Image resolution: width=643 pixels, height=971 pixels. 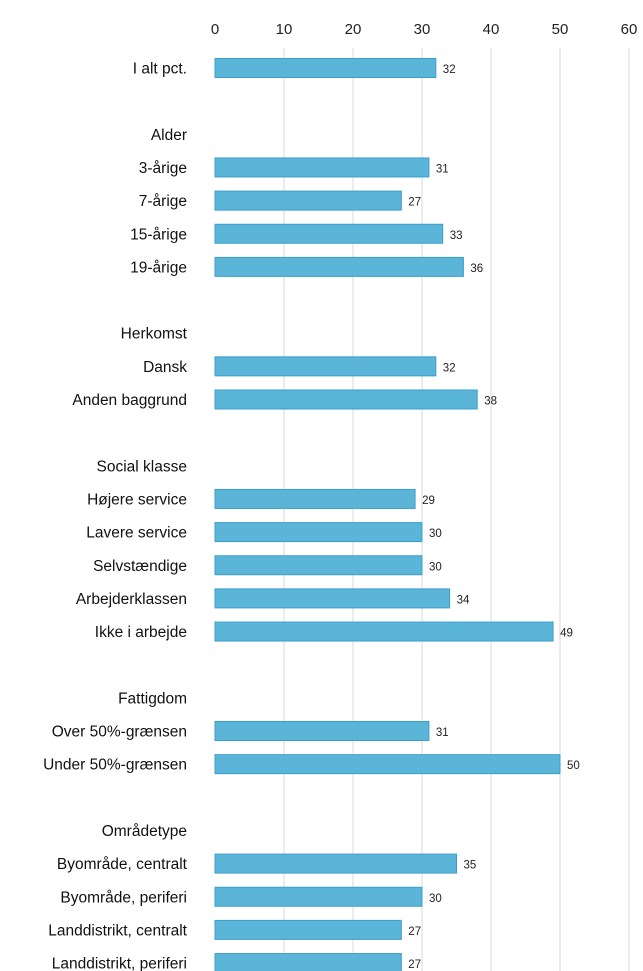 I want to click on category-label: 3-årige, so click(x=163, y=168).